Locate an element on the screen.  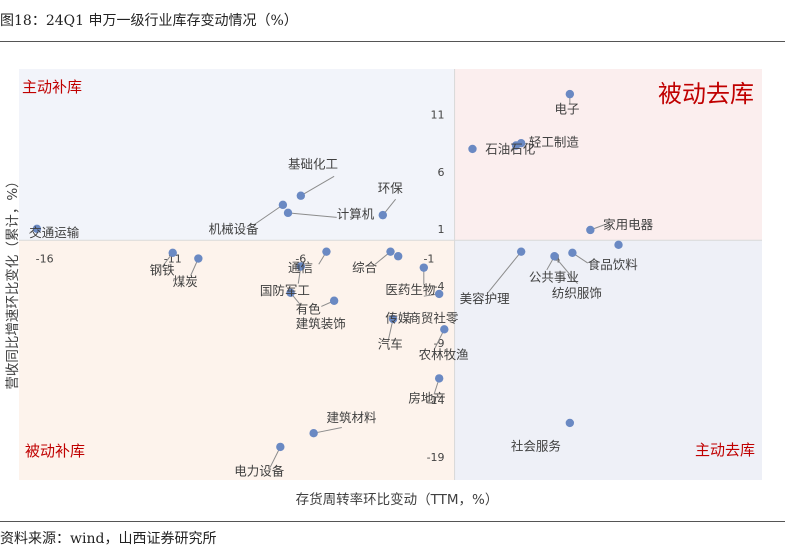
point-label: 传媒 is located at coordinates (398, 317).